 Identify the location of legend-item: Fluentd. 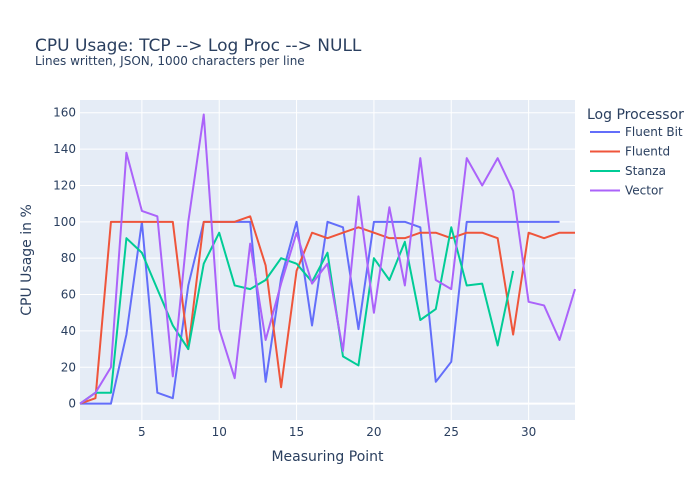
(630, 152).